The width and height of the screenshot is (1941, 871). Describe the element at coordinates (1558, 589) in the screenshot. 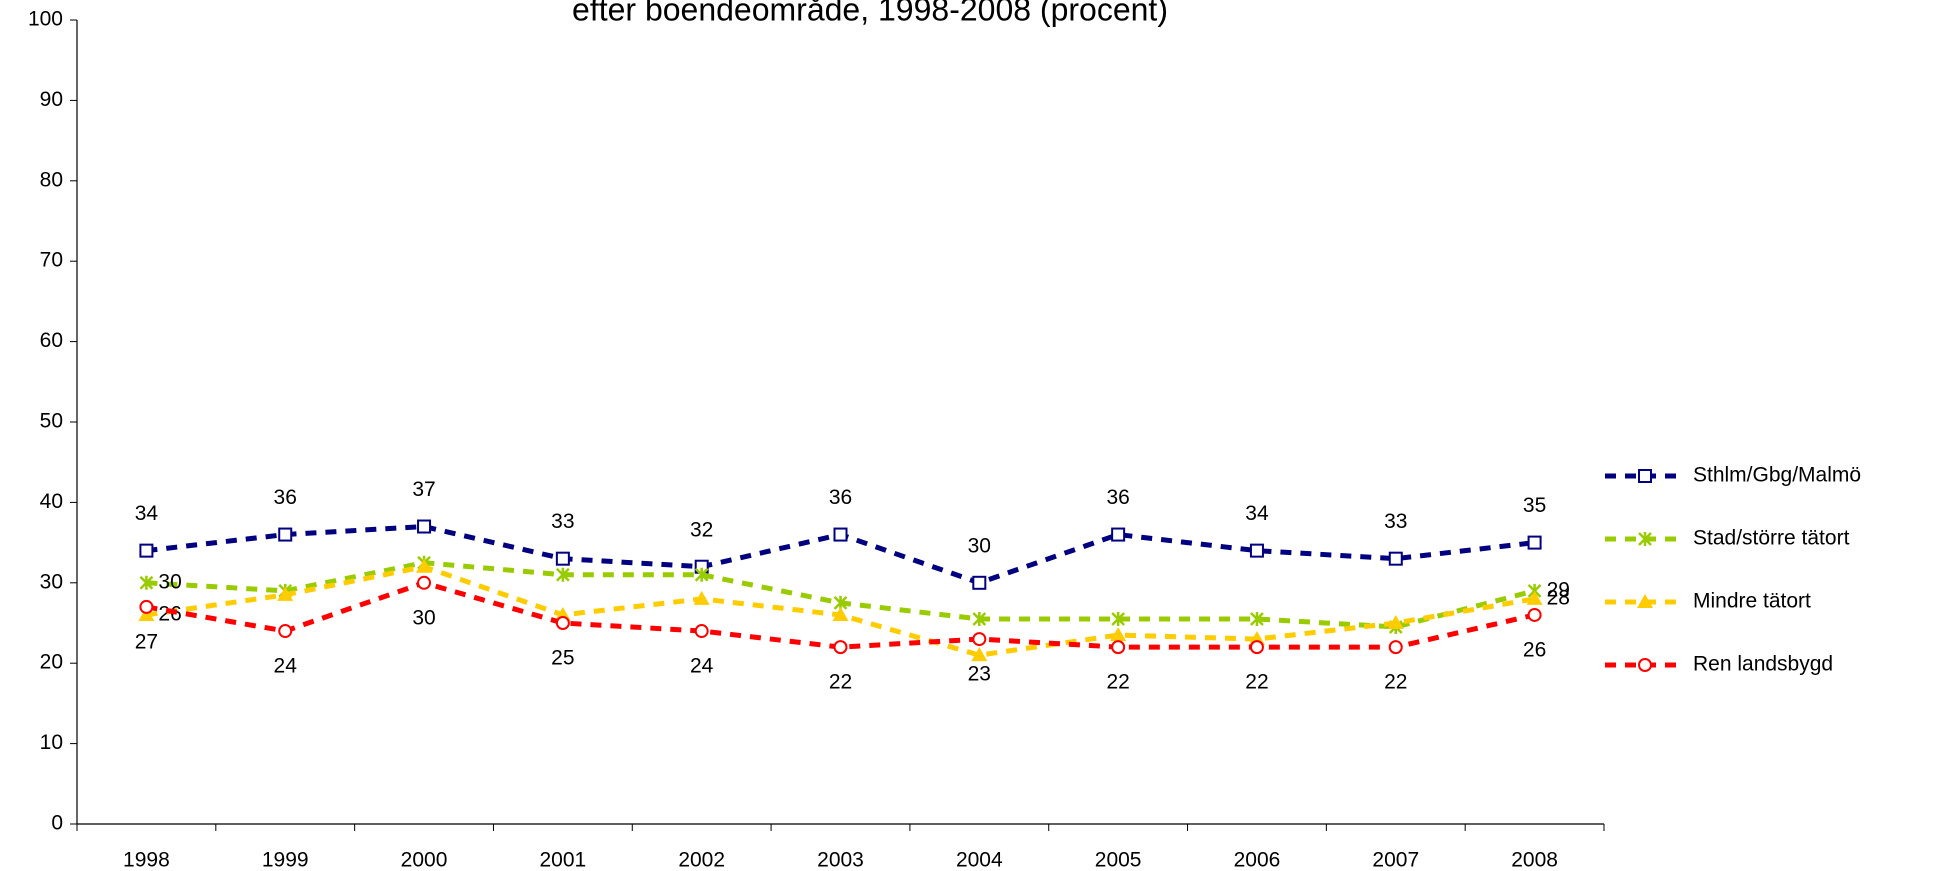

I see `data-label: 29` at that location.